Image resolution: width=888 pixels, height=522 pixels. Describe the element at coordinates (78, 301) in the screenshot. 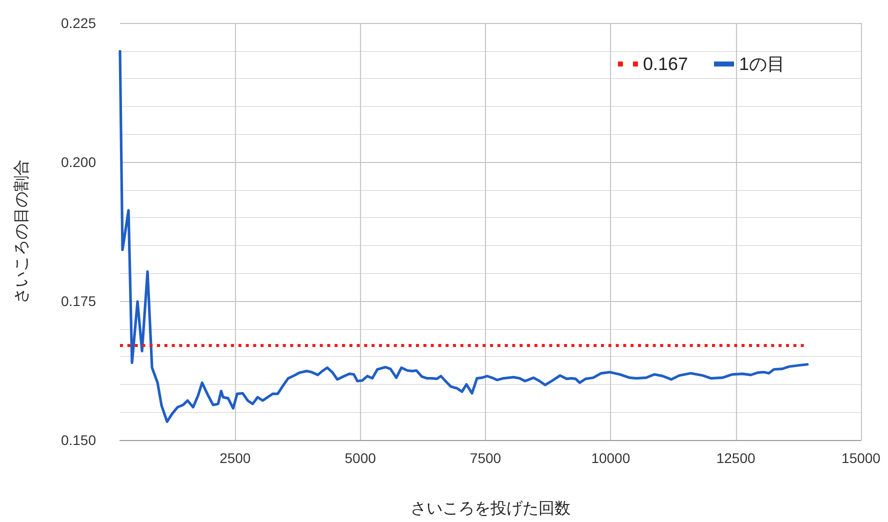

I see `y-tick-label: 0.175` at that location.